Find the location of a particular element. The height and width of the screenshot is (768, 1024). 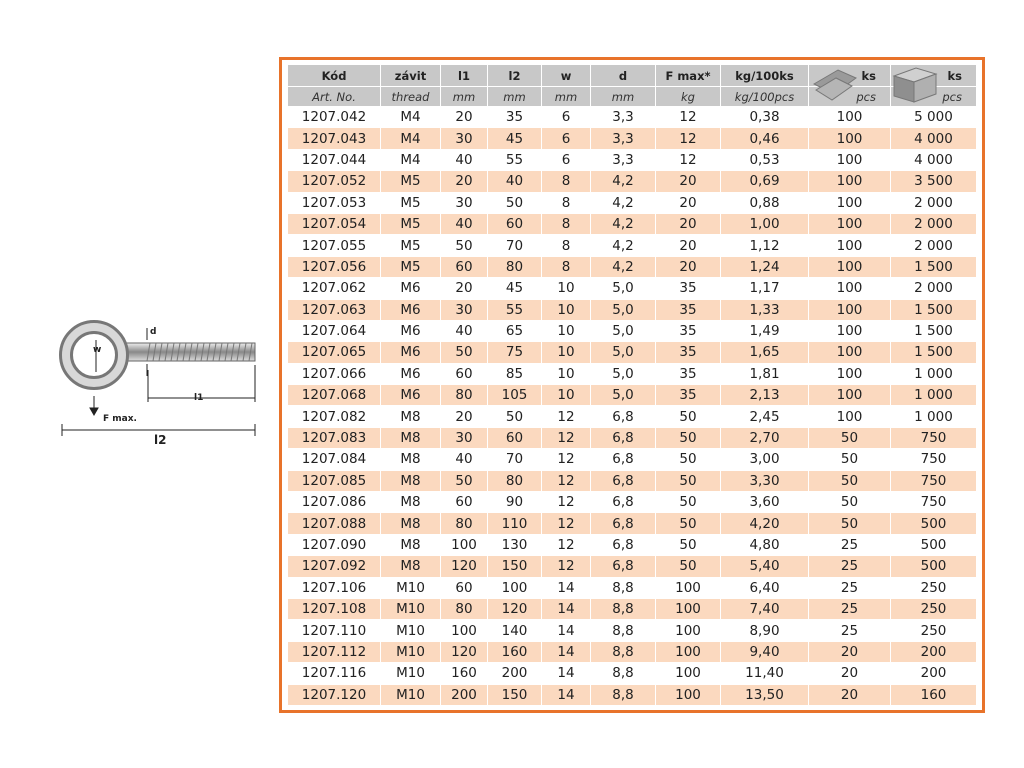

data-row: 1207.106 M10 60 100 14 8,8 100 6,40 25 250 is located at coordinates (632, 587).